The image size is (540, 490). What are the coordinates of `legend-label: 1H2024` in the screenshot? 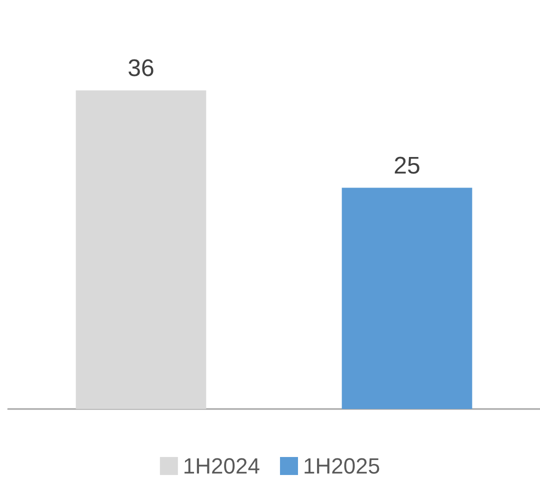 It's located at (221, 466).